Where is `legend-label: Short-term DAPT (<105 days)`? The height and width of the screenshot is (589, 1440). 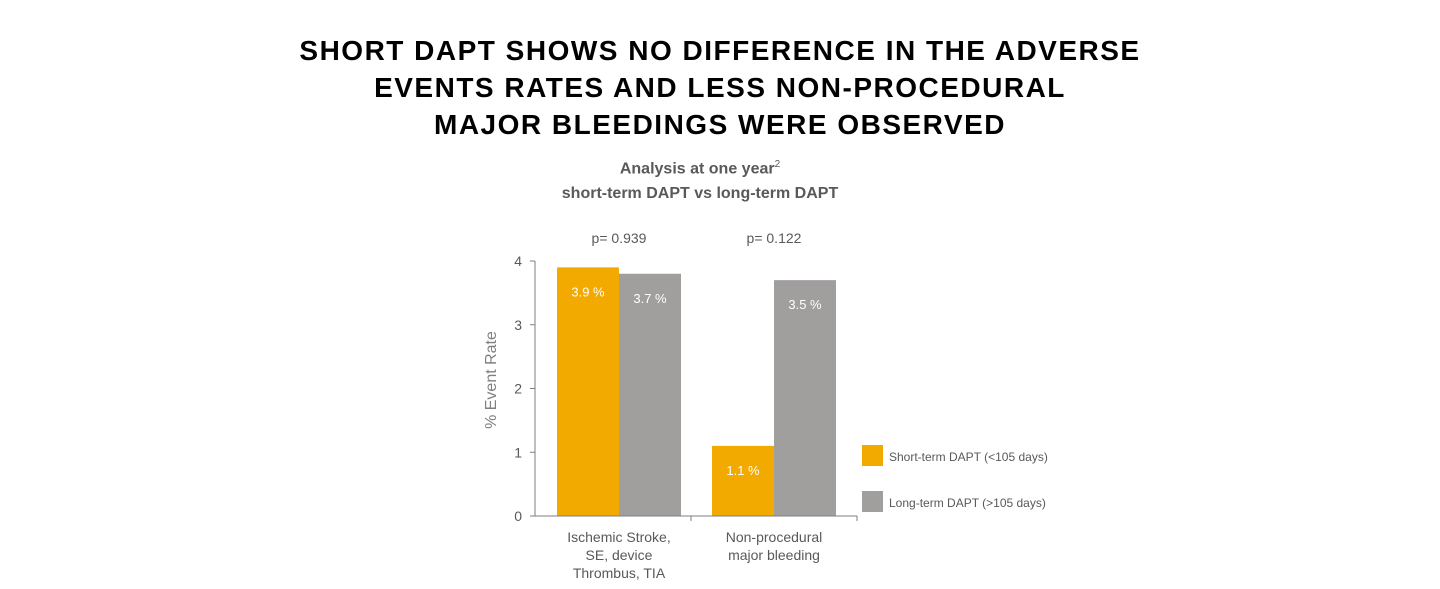 legend-label: Short-term DAPT (<105 days) is located at coordinates (968, 457).